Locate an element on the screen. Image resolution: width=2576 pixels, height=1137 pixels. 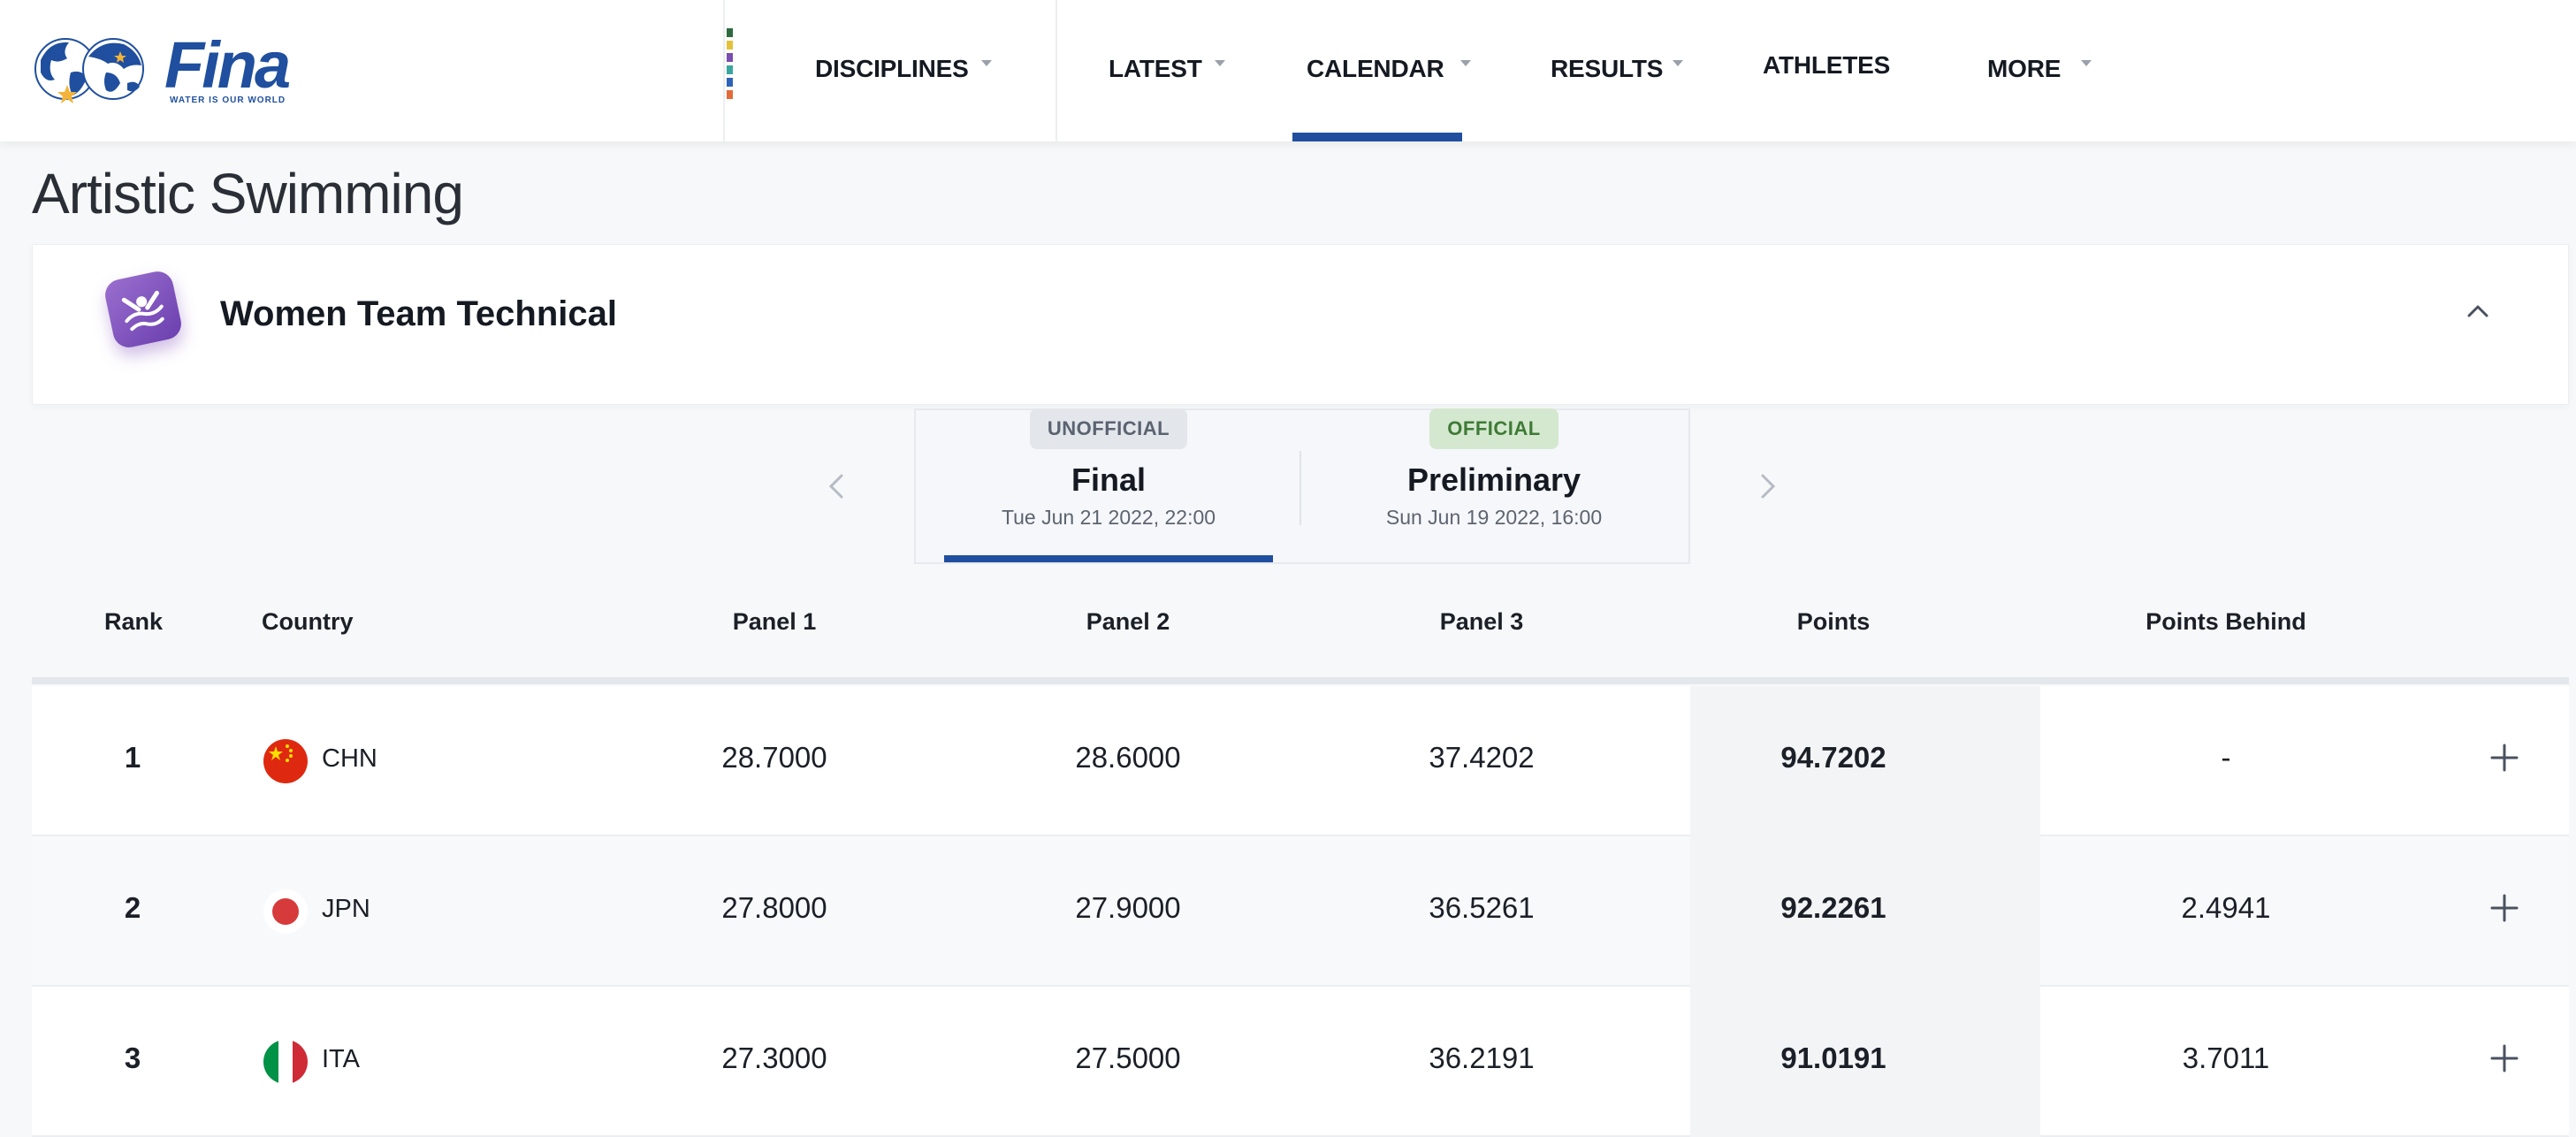
points-behind-cell: 2.4941 is located at coordinates (2226, 907).